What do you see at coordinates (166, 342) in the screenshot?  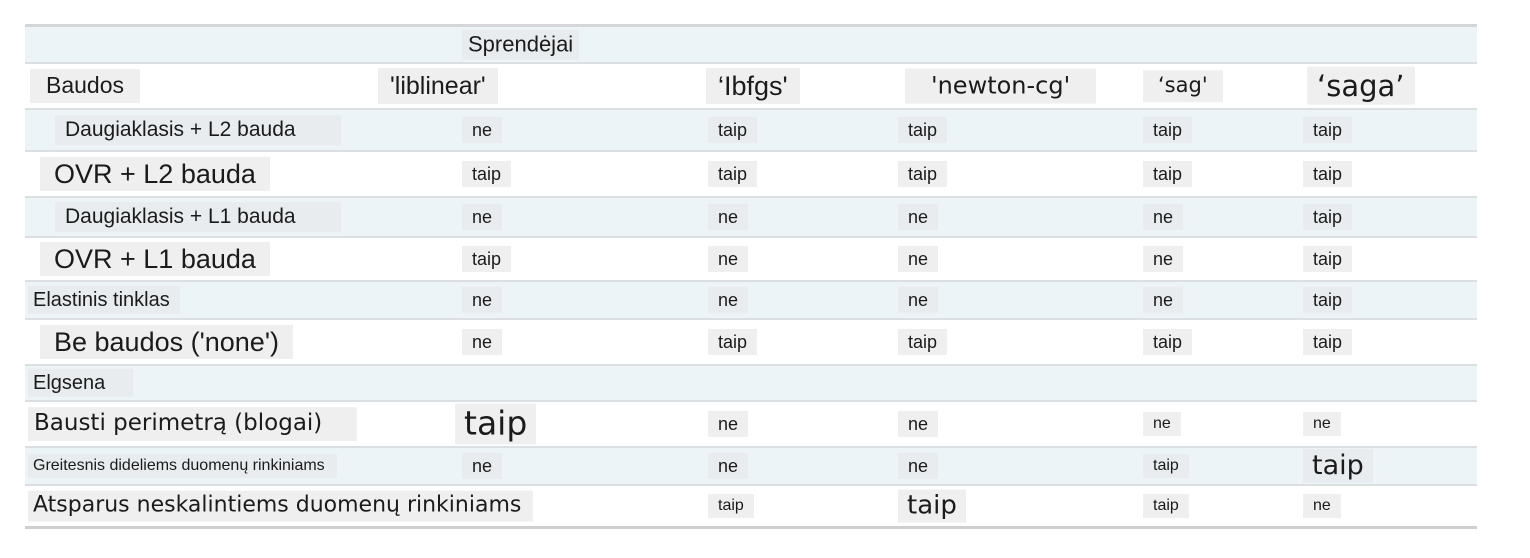 I see `row-label: Be baudos ('none')` at bounding box center [166, 342].